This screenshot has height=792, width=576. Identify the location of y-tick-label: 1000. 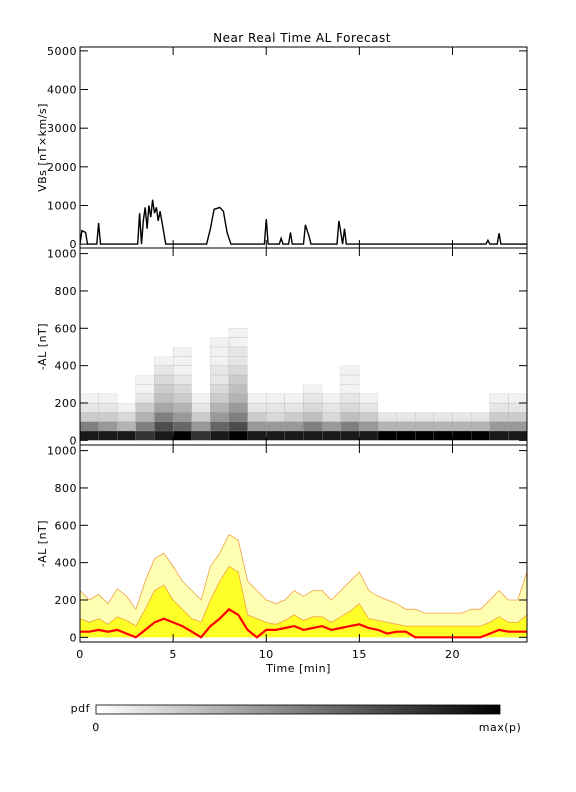
(62, 205).